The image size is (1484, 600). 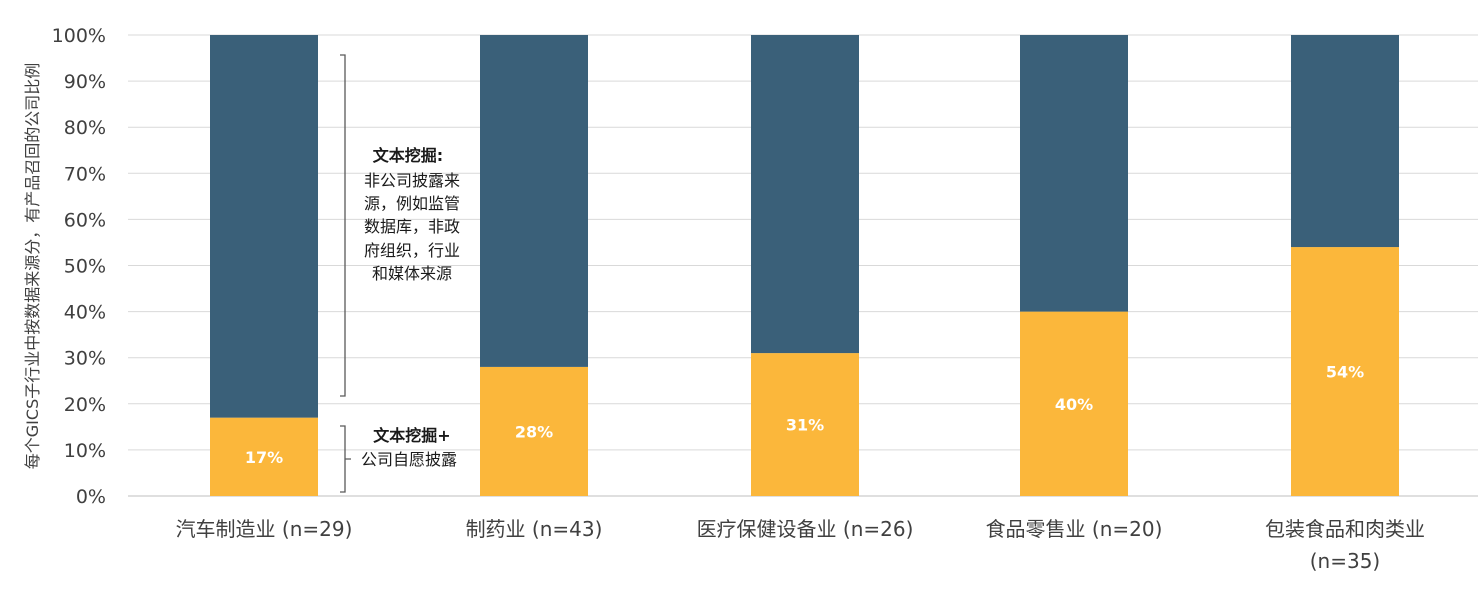 I want to click on y-axis-label: 每个GICS子行业中按数据来源分，有产品召回的公司比例, so click(x=32, y=266).